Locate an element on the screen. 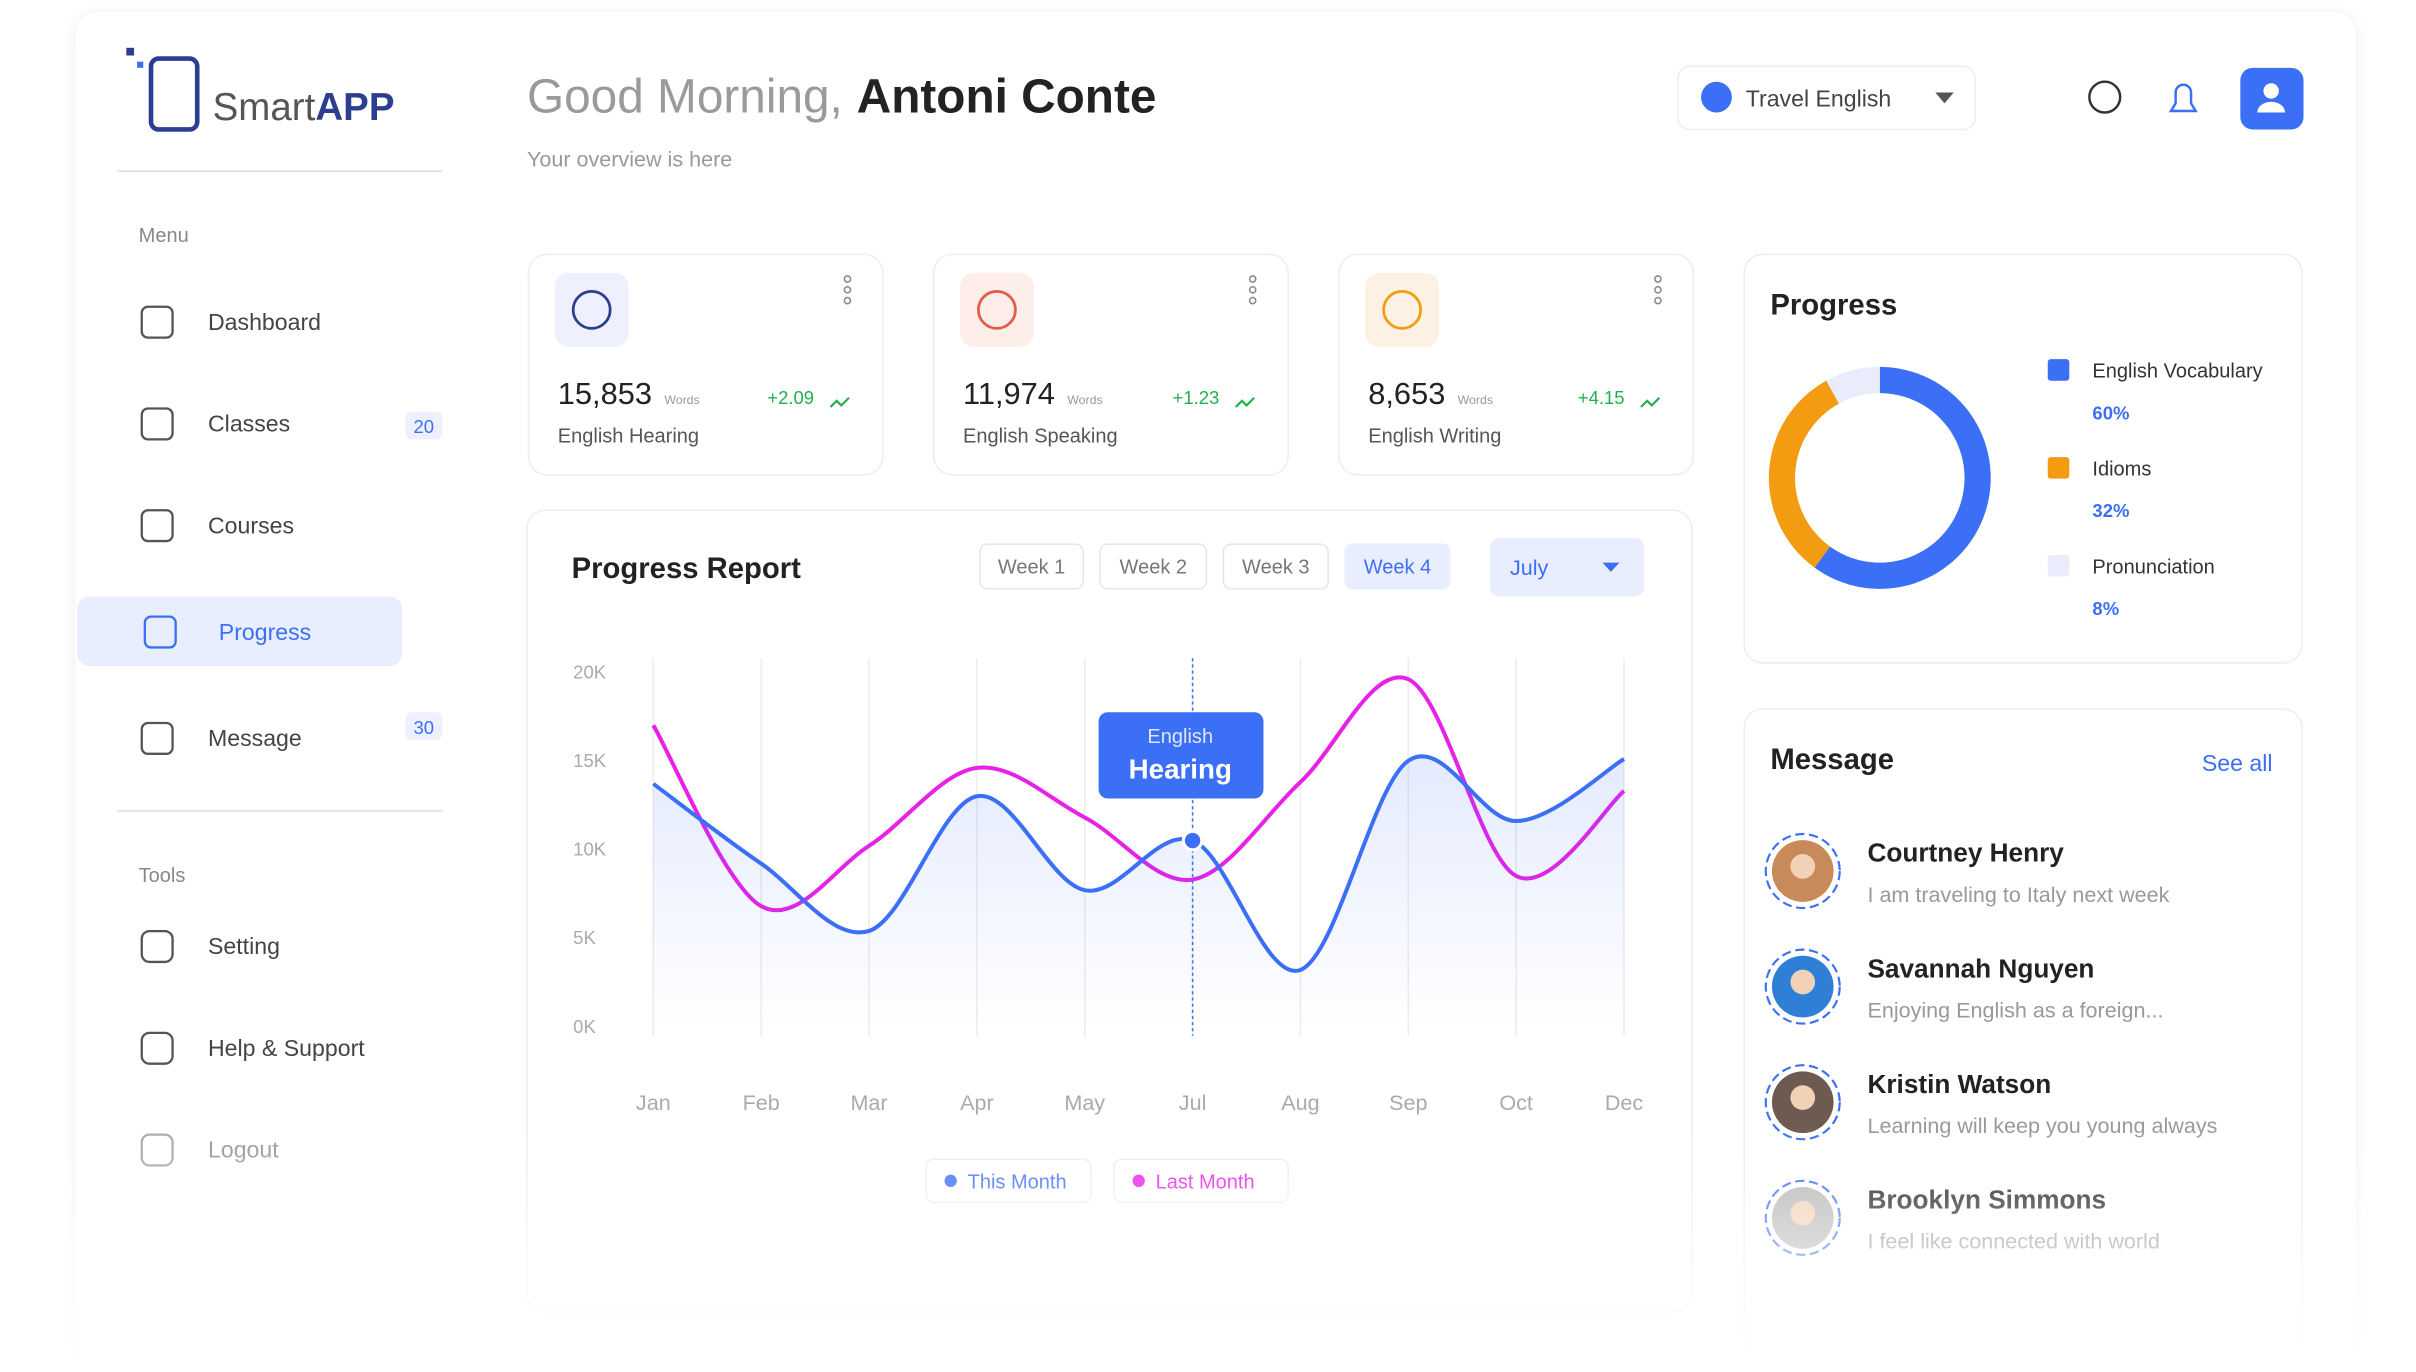  avatar-ring is located at coordinates (1802, 986).